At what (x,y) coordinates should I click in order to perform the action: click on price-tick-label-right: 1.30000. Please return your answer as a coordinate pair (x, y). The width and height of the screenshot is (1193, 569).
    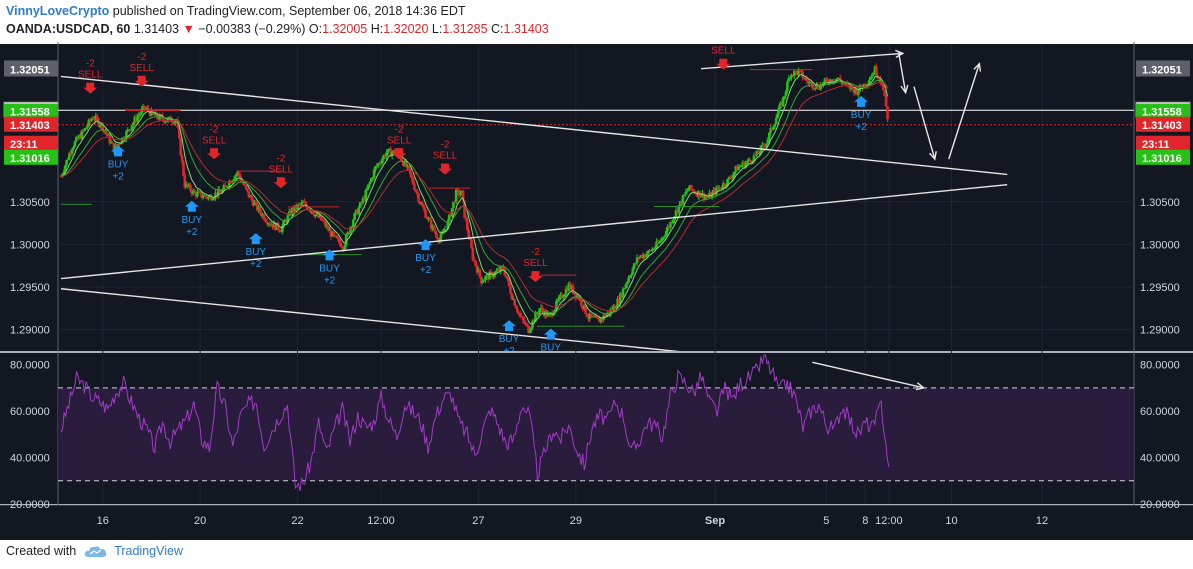
    Looking at the image, I should click on (1160, 245).